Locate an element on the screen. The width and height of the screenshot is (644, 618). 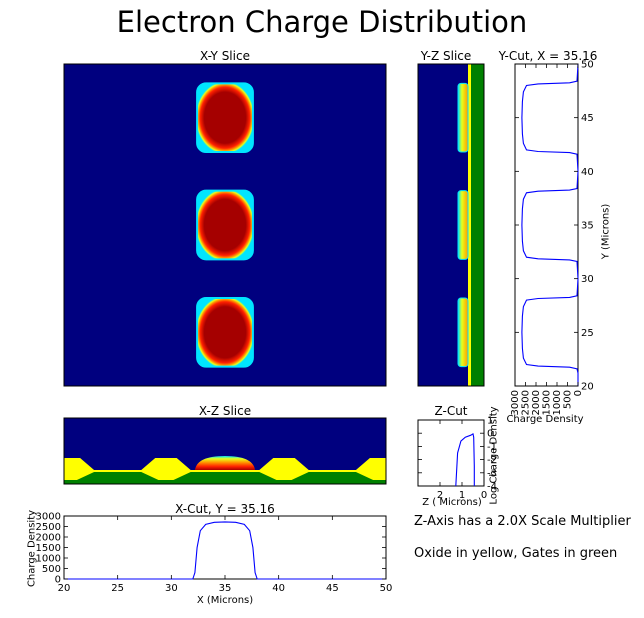
yz-gate-region is located at coordinates (477, 225).